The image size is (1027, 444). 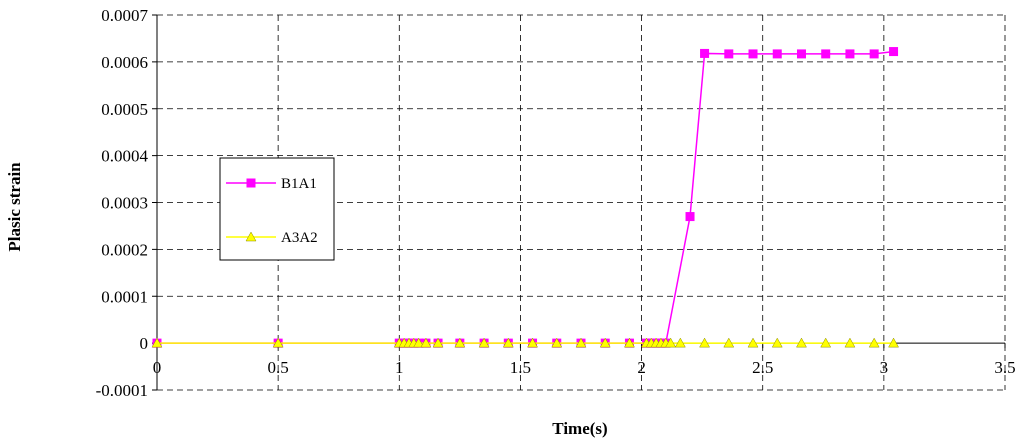 I want to click on x-tick-label: 0.5, so click(x=278, y=367).